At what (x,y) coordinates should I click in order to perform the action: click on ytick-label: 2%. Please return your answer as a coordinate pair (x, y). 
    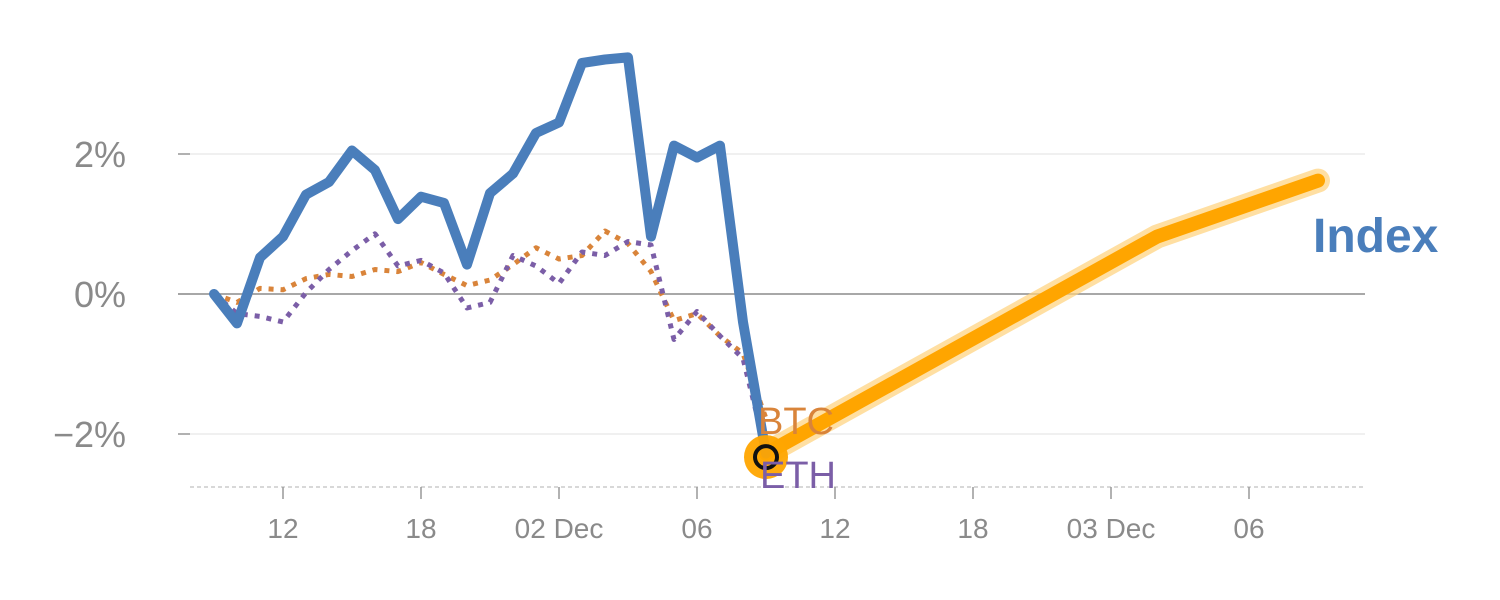
    Looking at the image, I should click on (100, 154).